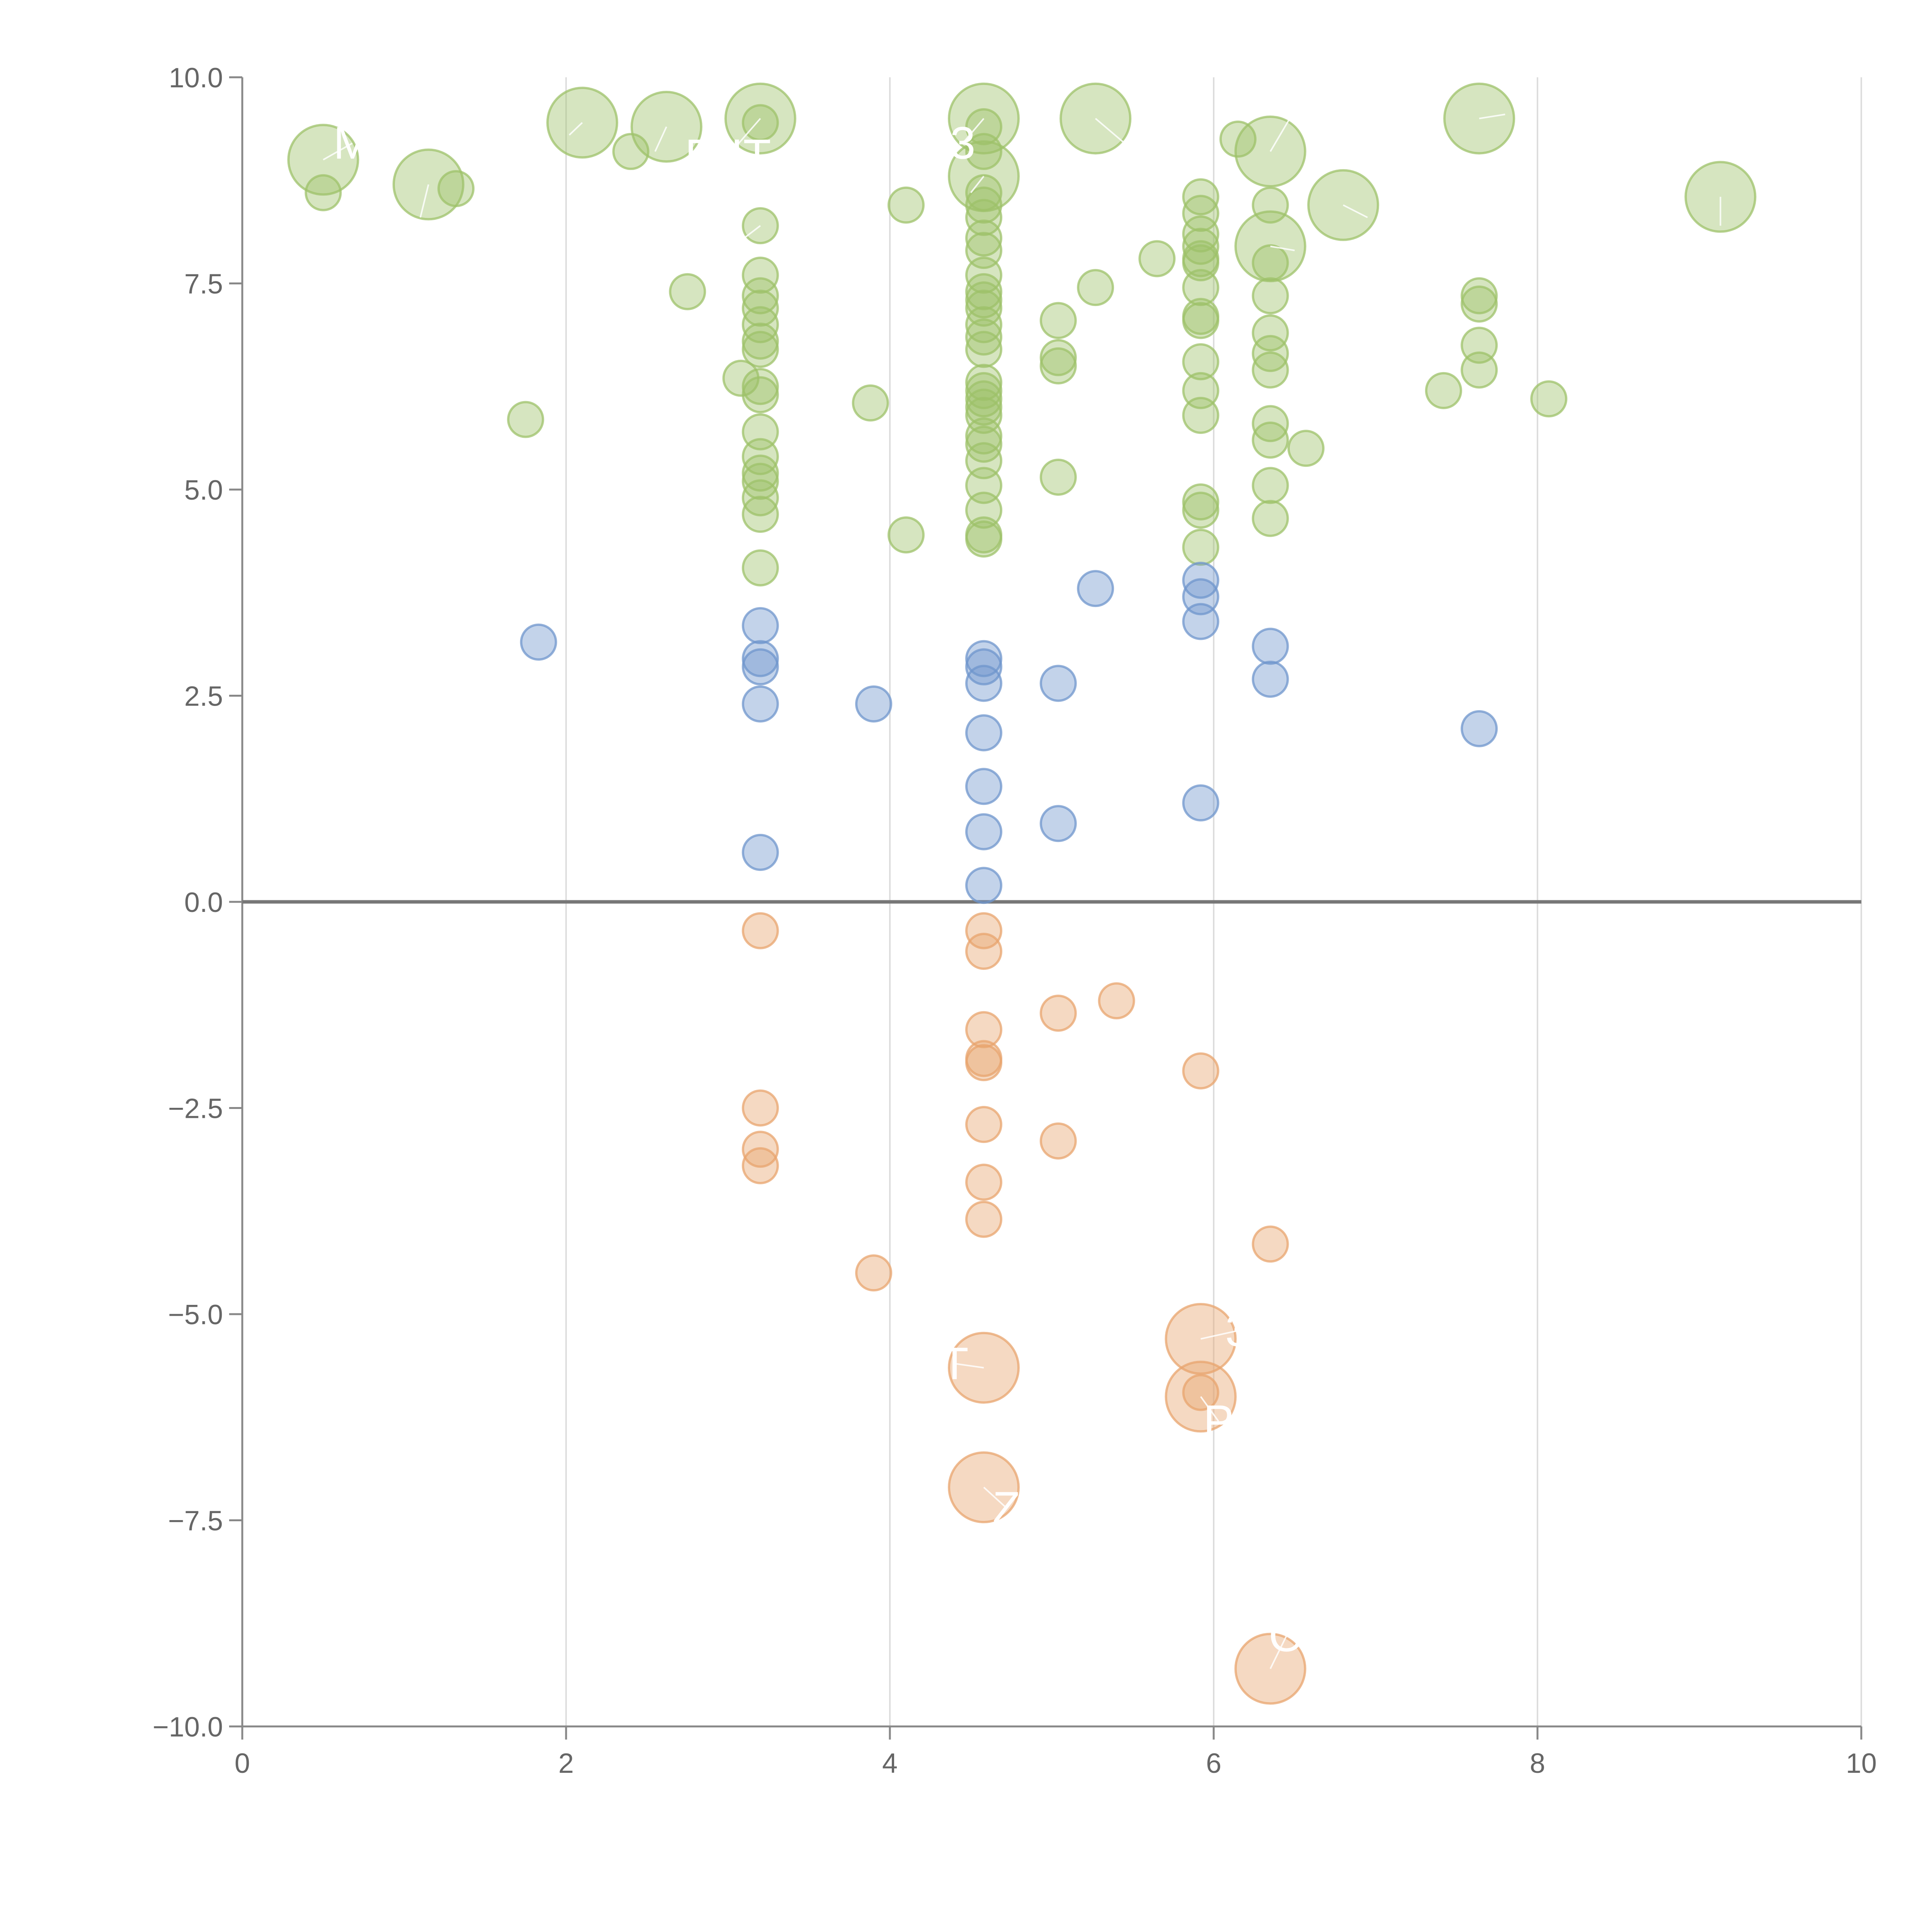 The image size is (1932, 1932). Describe the element at coordinates (1213, 1764) in the screenshot. I see `x-tick-label: 6` at that location.